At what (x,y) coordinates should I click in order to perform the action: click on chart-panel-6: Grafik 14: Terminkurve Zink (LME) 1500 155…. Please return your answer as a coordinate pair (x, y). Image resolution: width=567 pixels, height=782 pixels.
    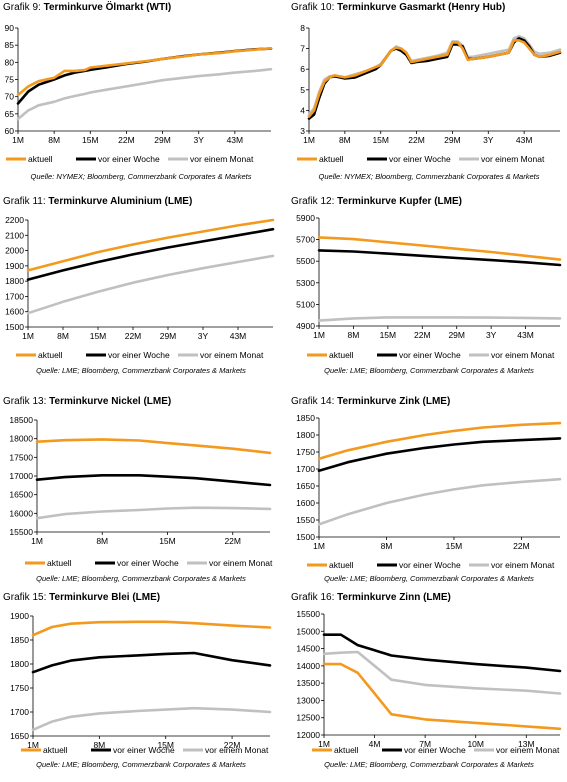
    Looking at the image, I should click on (429, 491).